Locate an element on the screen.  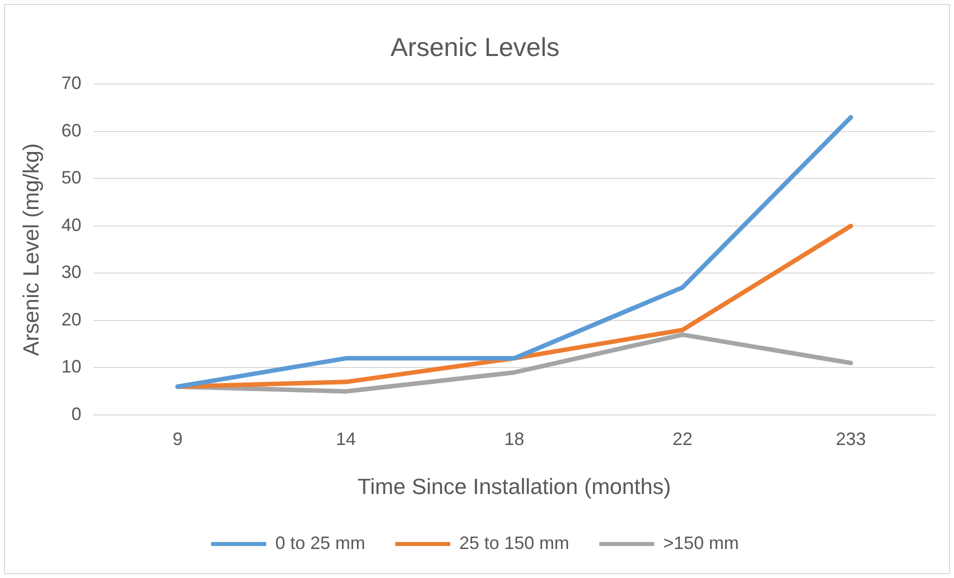
x-tick-label: 22 is located at coordinates (682, 438).